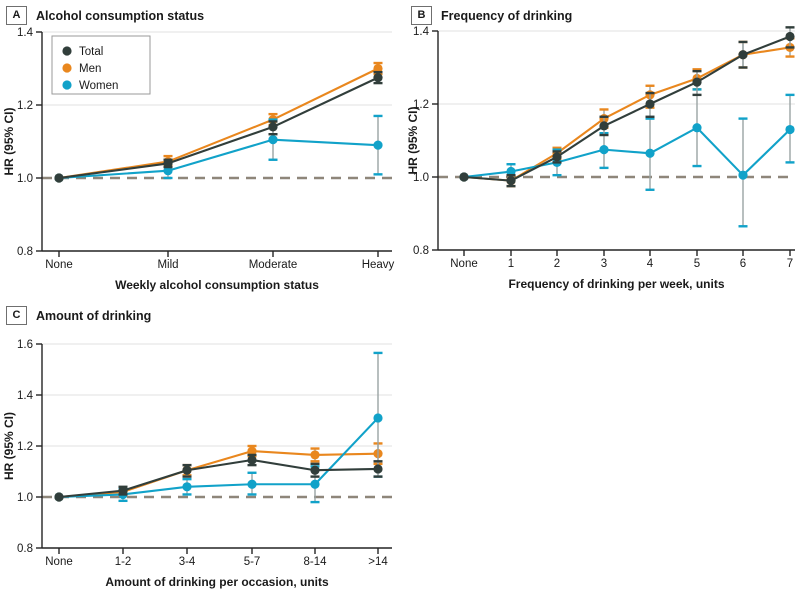 The width and height of the screenshot is (810, 597). What do you see at coordinates (217, 582) in the screenshot?
I see `x-axis-title: Amount of drinking per occasion, units` at bounding box center [217, 582].